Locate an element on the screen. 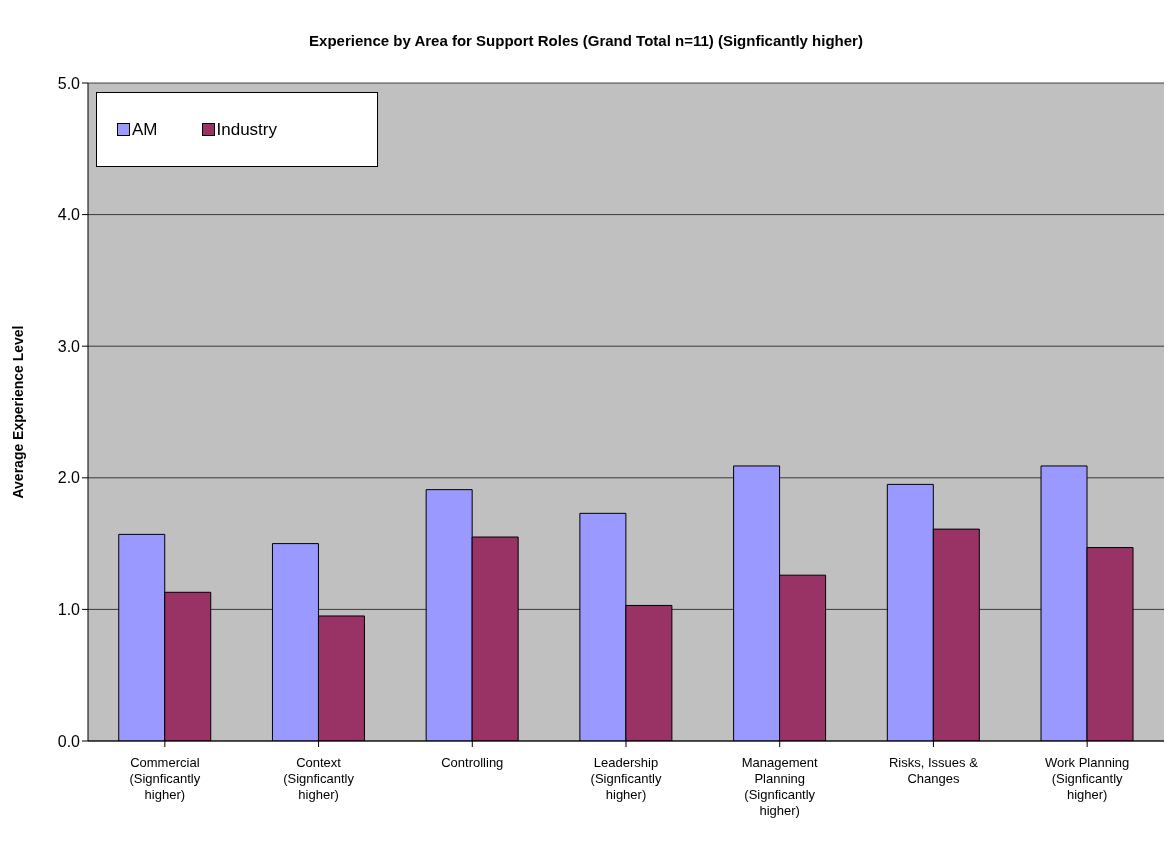 This screenshot has height=848, width=1172. x-tick-label: Controlling is located at coordinates (472, 762).